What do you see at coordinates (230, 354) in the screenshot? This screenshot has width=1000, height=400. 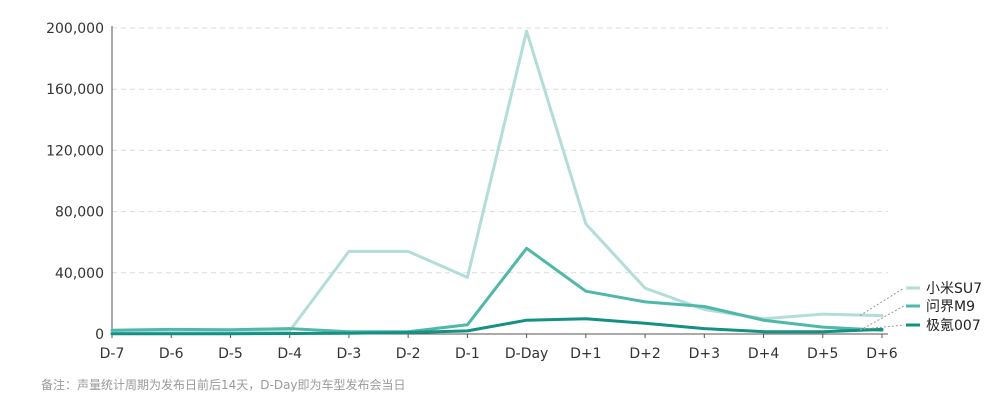 I see `x-tick-label: D-5` at bounding box center [230, 354].